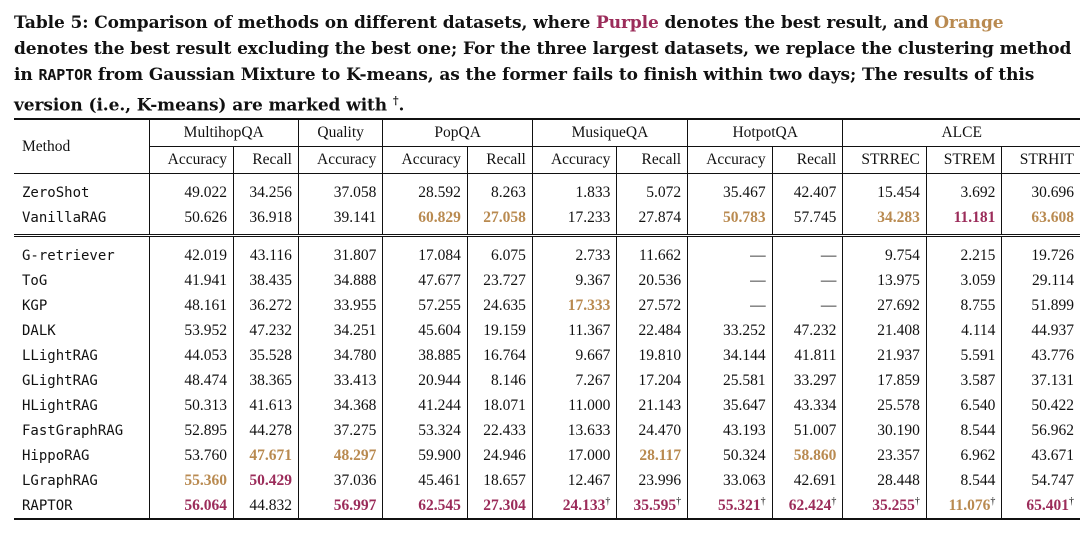 This screenshot has width=1087, height=536. What do you see at coordinates (205, 455) in the screenshot?
I see `cell-value: 53.760` at bounding box center [205, 455].